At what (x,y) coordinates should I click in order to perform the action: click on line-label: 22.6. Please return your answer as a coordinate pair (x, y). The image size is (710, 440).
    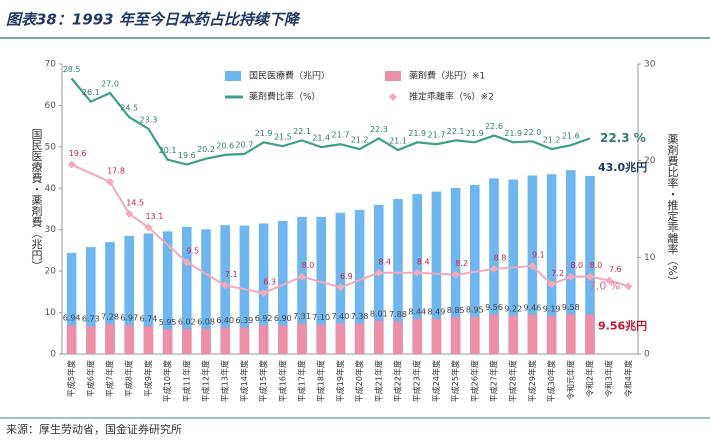
    Looking at the image, I should click on (494, 126).